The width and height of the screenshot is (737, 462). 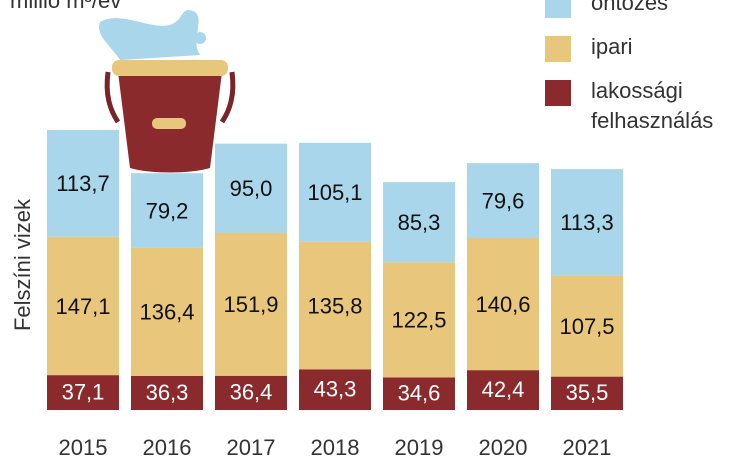 I want to click on value-label: 36,4, so click(x=251, y=392).